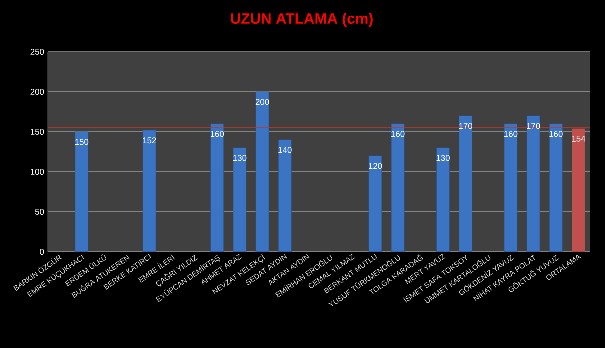  Describe the element at coordinates (285, 150) in the screenshot. I see `data-label: 140` at that location.